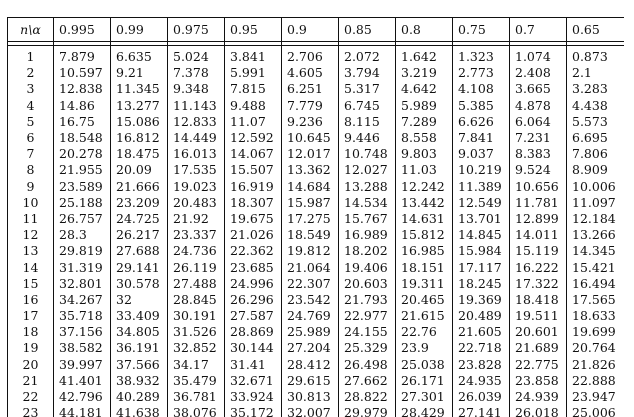 The width and height of the screenshot is (634, 417). I want to click on row-n-cell: 5, so click(30, 121).